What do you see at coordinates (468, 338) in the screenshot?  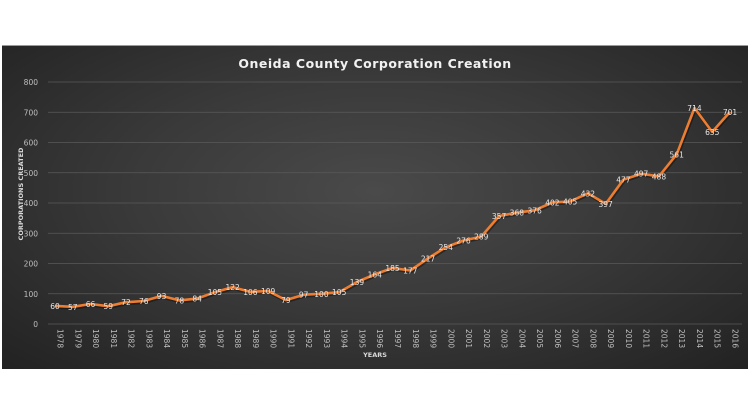 I see `x-tick-label: 2001` at bounding box center [468, 338].